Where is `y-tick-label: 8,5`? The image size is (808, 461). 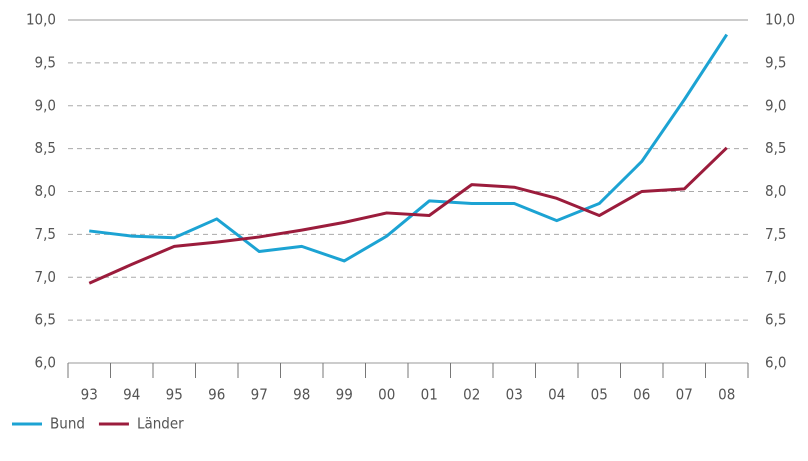 y-tick-label: 8,5 is located at coordinates (45, 148).